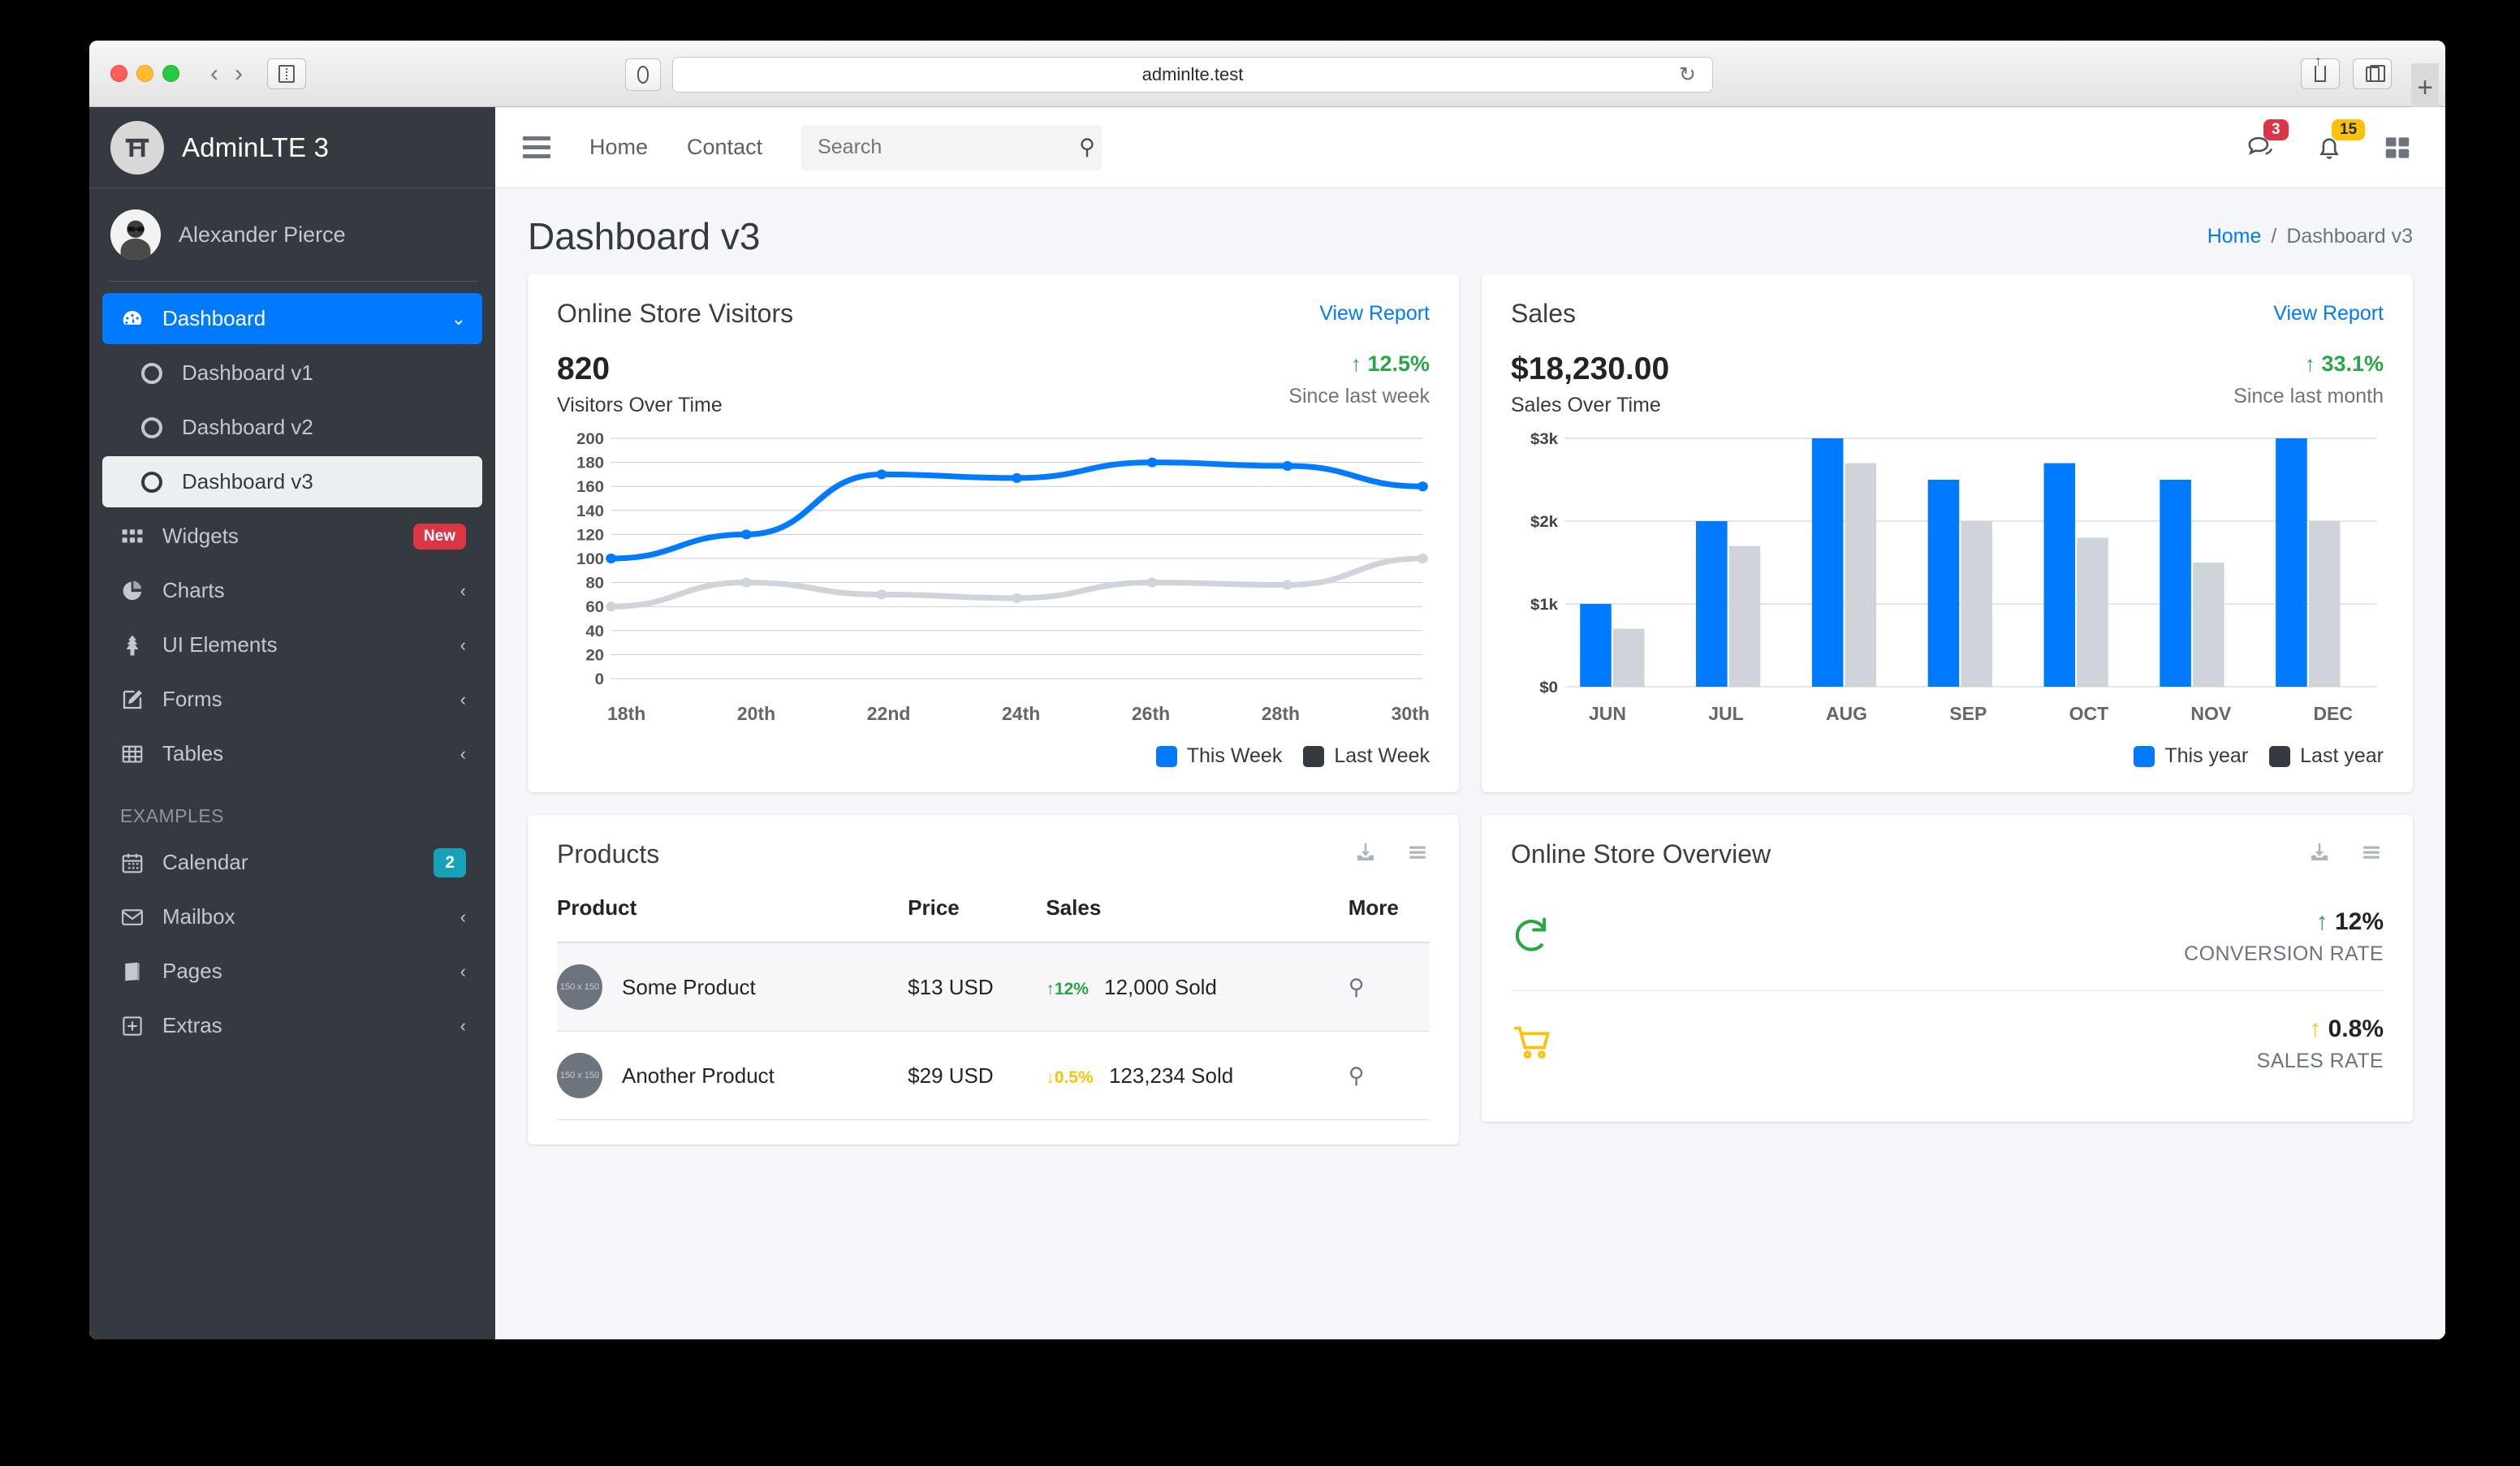 The width and height of the screenshot is (2520, 1466). Describe the element at coordinates (2356, 1028) in the screenshot. I see `overview-value: 0.8%` at that location.